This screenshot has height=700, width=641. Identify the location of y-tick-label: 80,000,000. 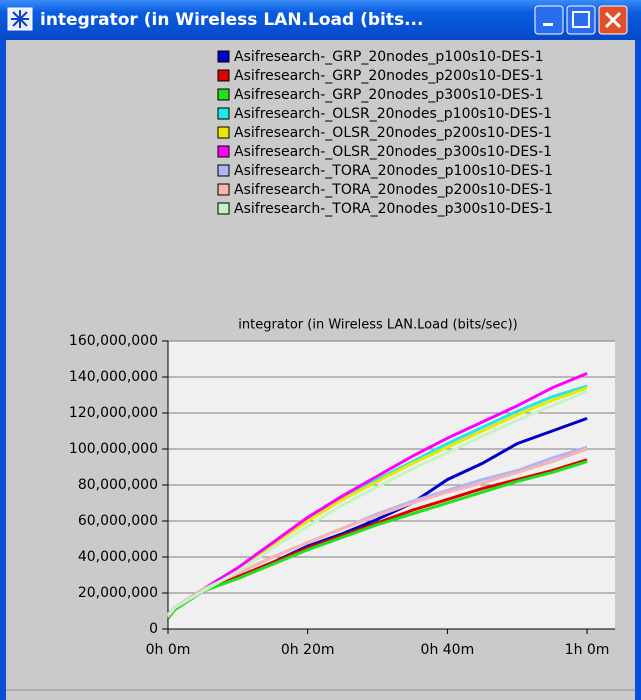
(118, 485).